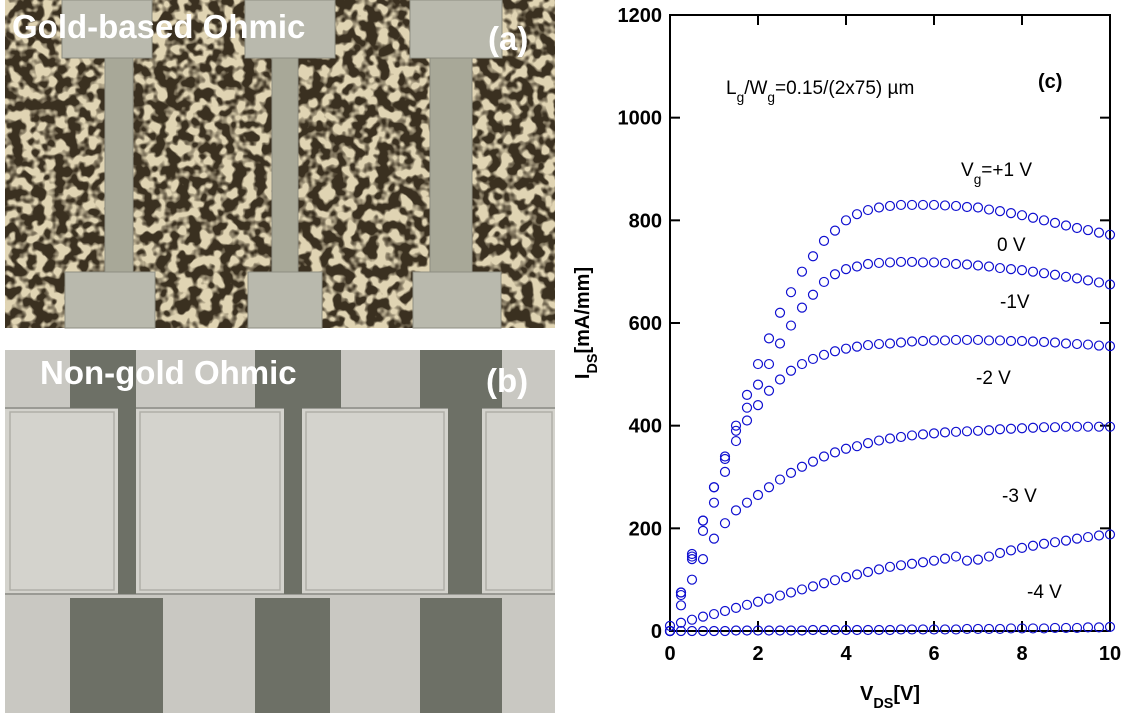  What do you see at coordinates (731, 88) in the screenshot?
I see `text-part: L` at bounding box center [731, 88].